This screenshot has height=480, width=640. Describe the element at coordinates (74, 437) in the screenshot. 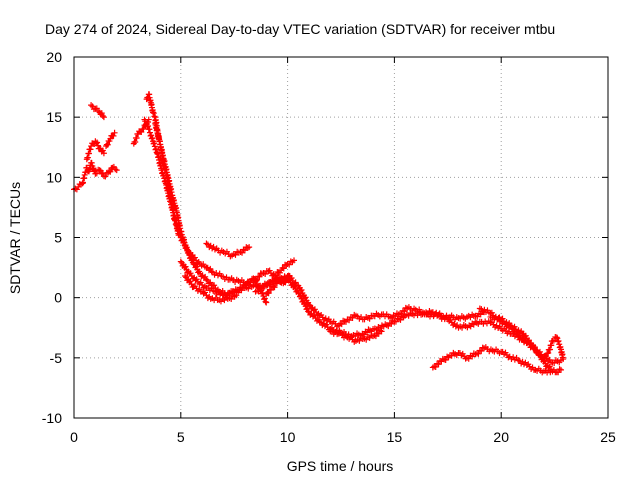

I see `x-tick-label: 0` at that location.